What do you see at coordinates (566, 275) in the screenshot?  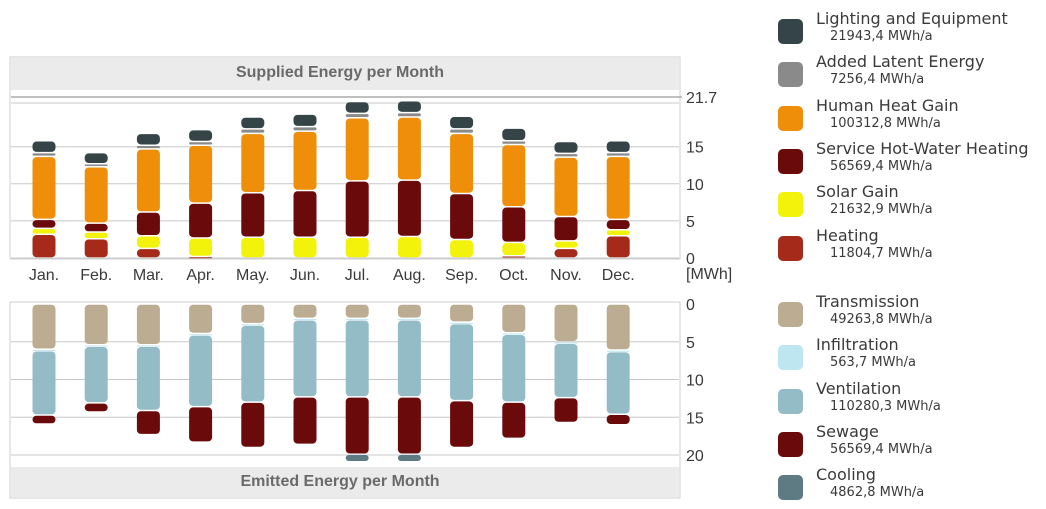 I see `month-label: Nov.` at bounding box center [566, 275].